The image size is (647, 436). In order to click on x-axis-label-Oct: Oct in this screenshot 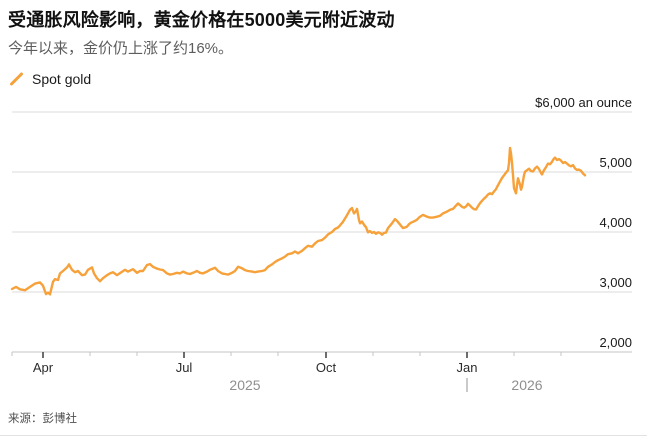, I will do `click(326, 367)`.